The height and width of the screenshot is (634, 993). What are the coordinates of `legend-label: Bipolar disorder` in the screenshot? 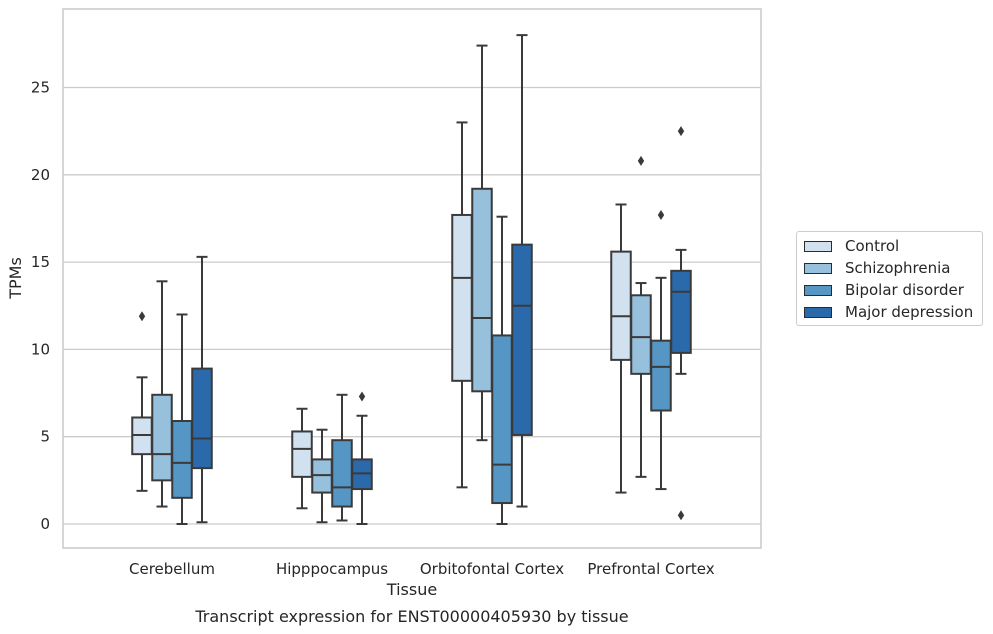 It's located at (904, 290).